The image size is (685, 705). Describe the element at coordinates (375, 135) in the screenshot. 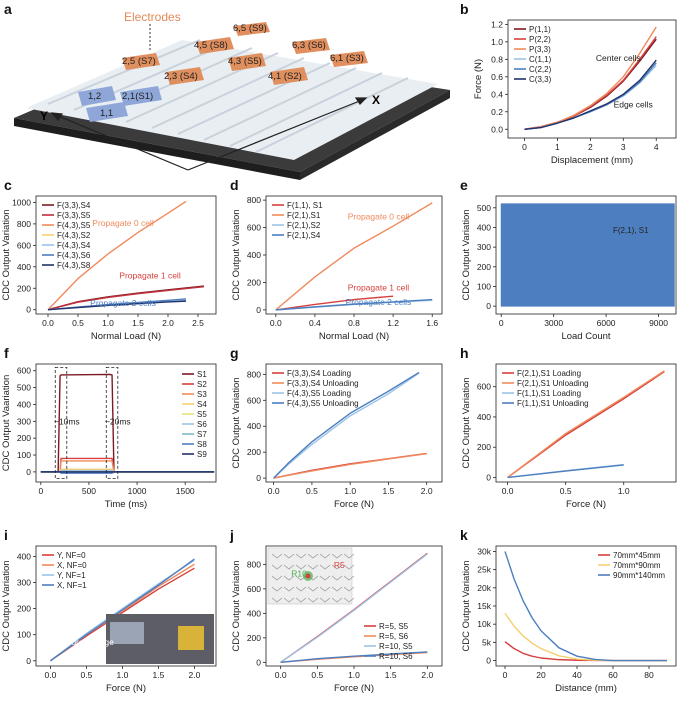

I see `base-plate-side` at that location.